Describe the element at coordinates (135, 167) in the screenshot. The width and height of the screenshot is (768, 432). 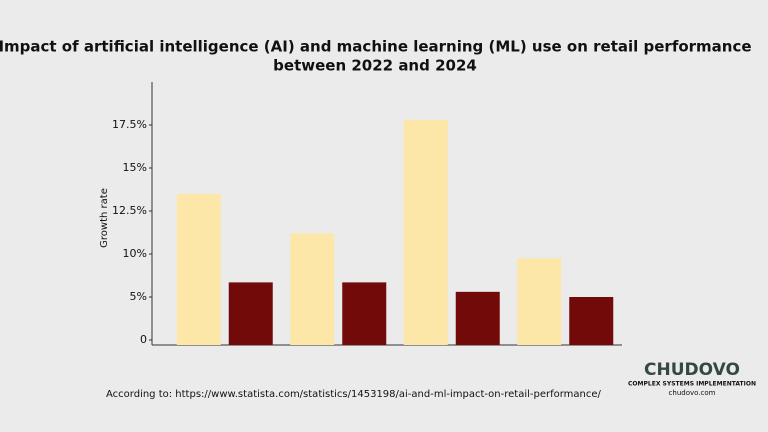
I see `y-tick-label: 15%` at that location.